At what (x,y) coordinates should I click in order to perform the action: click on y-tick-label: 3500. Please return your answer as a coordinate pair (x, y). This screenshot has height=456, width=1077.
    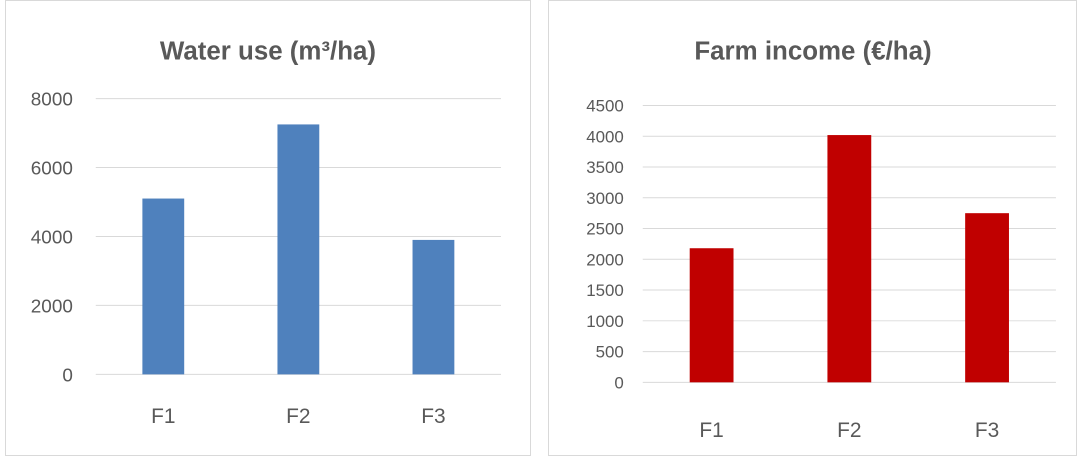
    Looking at the image, I should click on (605, 167).